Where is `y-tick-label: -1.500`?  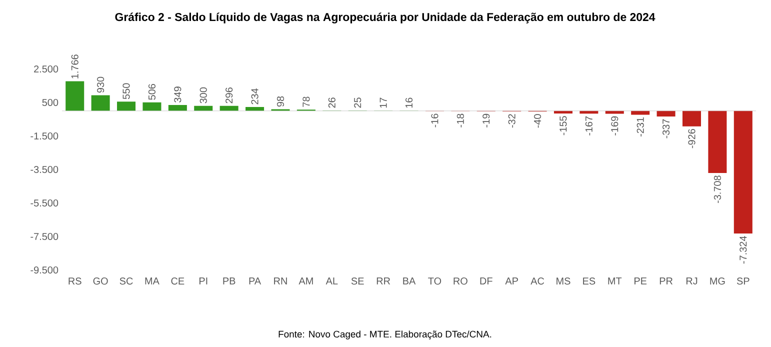
y-tick-label: -1.500 is located at coordinates (44, 136).